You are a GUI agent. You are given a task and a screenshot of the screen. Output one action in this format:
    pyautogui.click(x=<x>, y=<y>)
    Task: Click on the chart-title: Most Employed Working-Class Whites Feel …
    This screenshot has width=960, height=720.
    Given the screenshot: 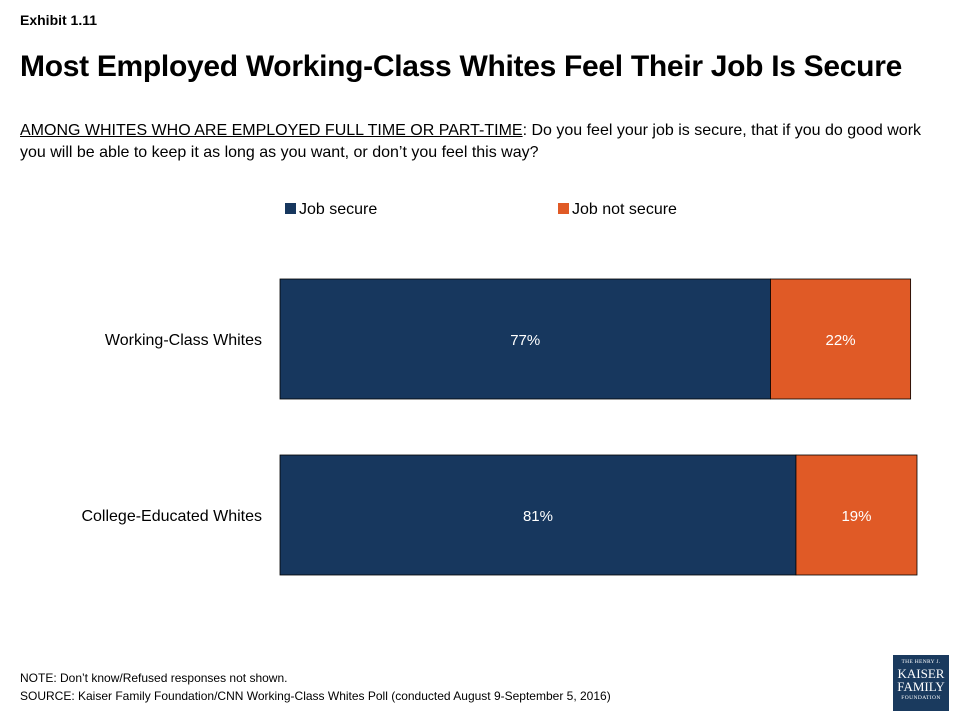 What is the action you would take?
    pyautogui.click(x=461, y=66)
    